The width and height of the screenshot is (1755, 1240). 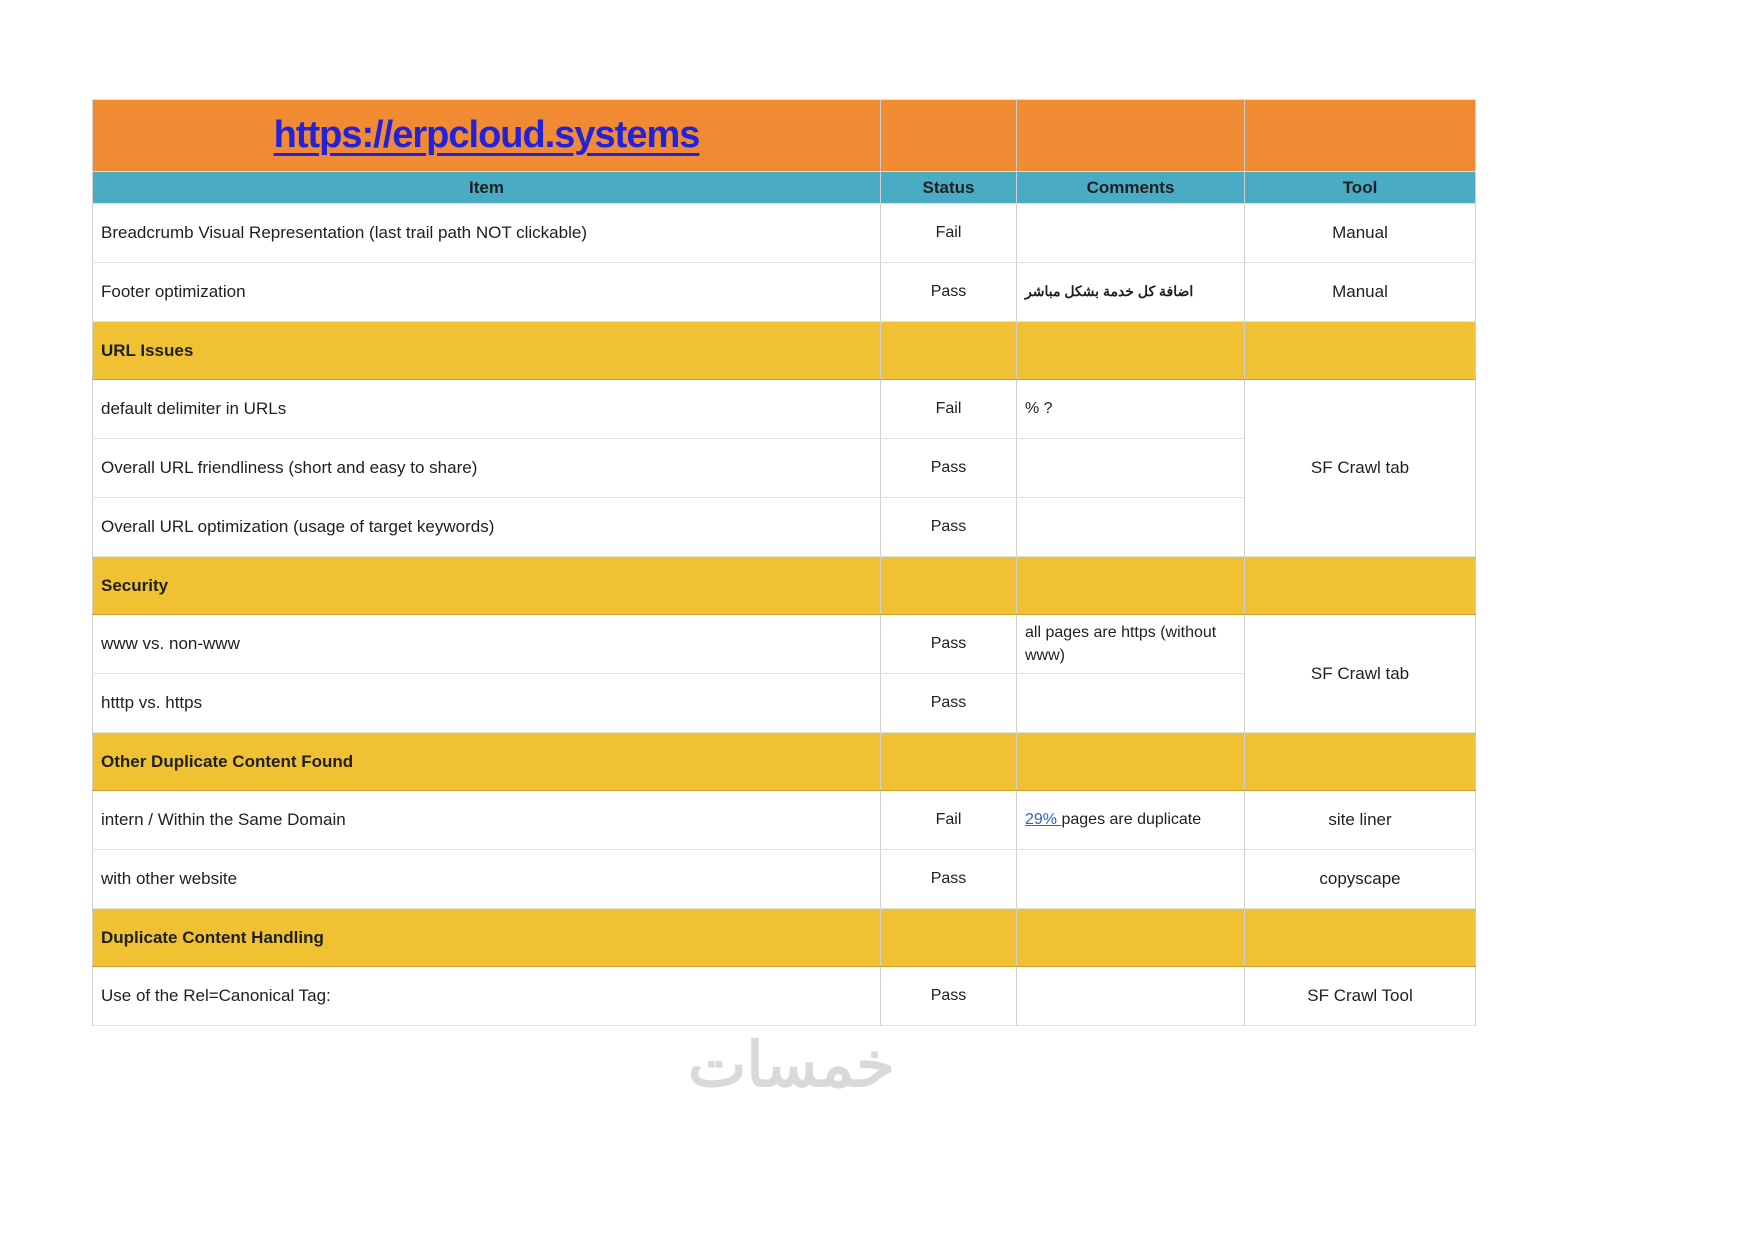 I want to click on site-link: https://erpcloud.systems, so click(x=487, y=135).